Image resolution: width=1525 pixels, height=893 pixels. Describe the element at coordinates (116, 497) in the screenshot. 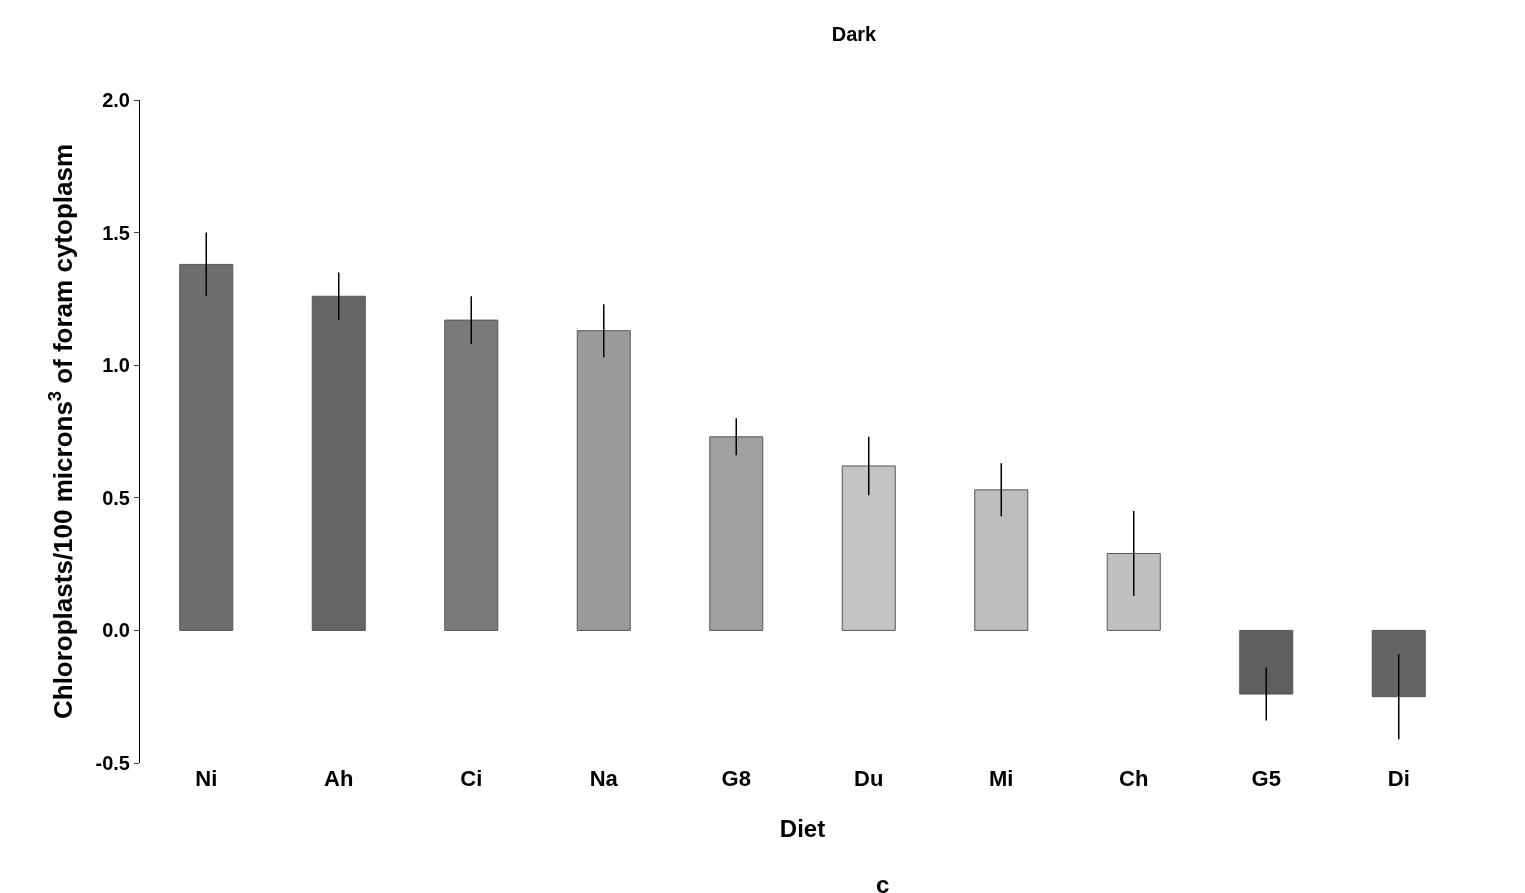

I see `y-tick-label: 0.5` at that location.